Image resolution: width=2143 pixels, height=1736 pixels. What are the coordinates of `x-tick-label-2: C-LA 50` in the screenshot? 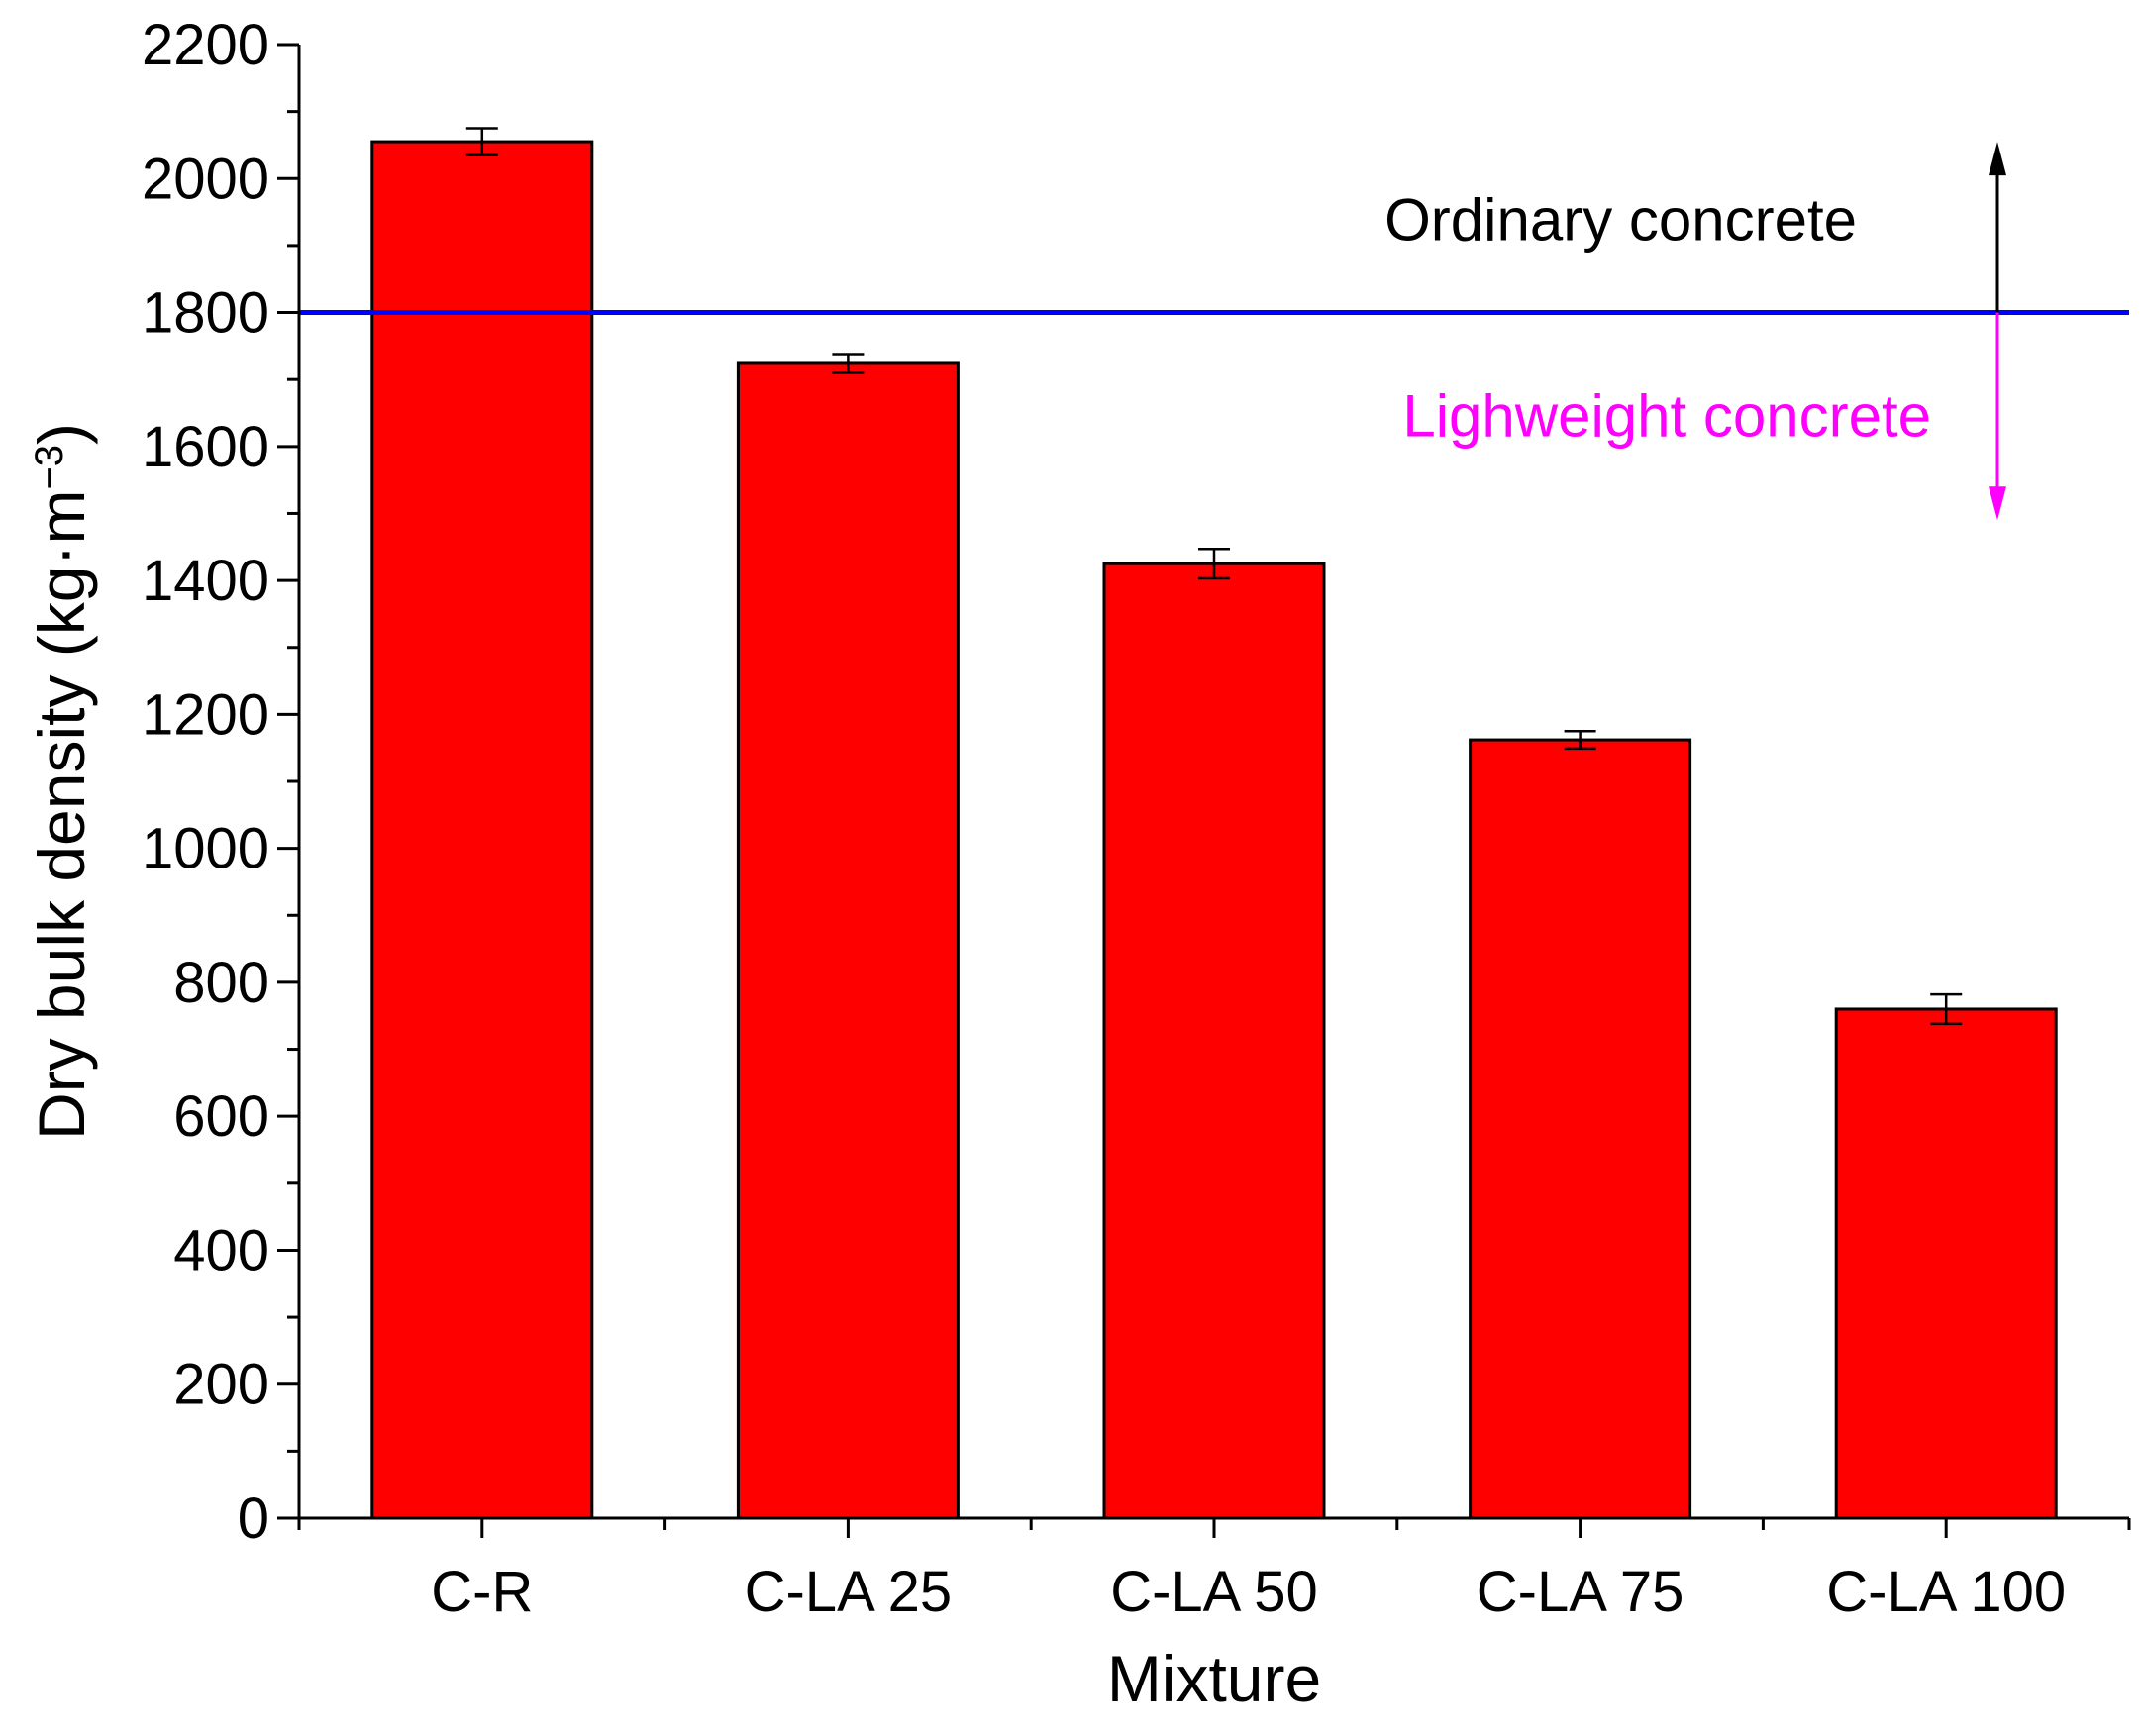 It's located at (1214, 1592).